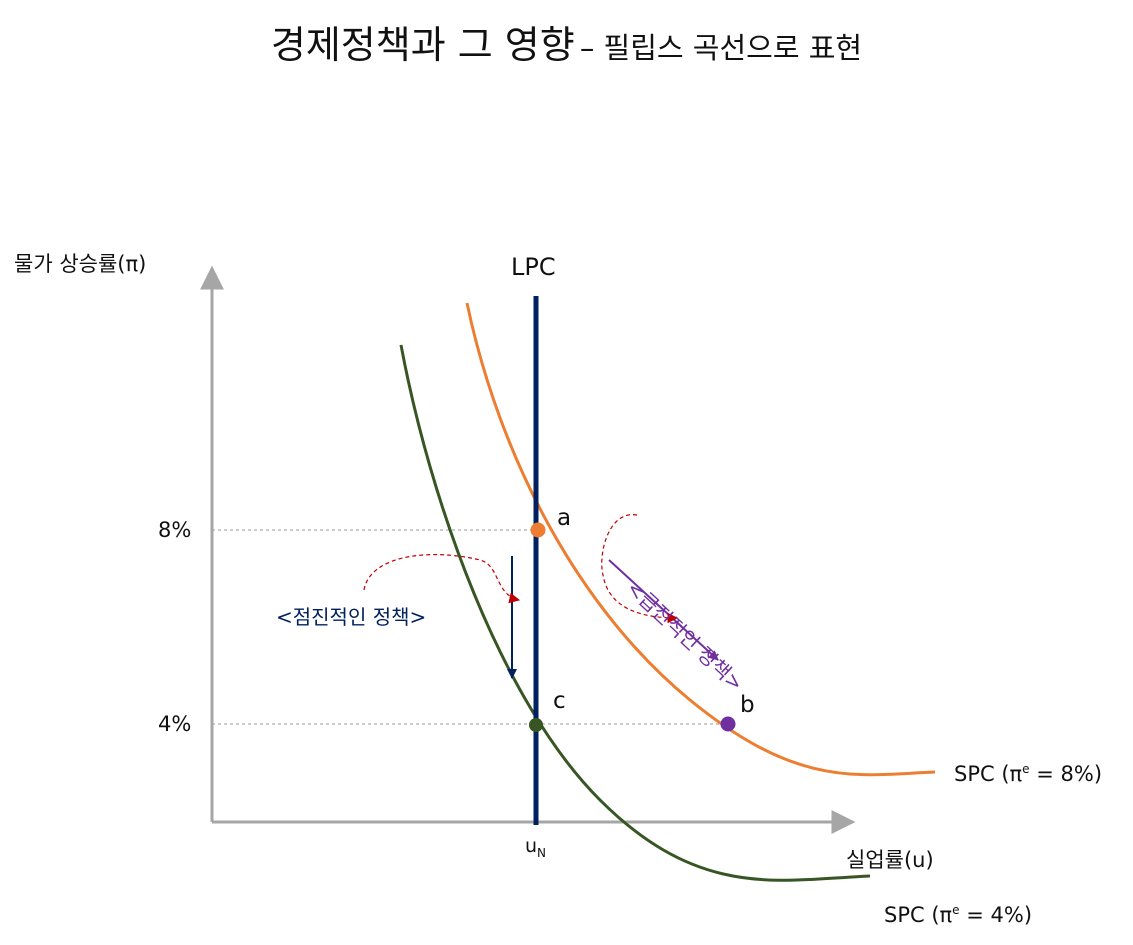  Describe the element at coordinates (536, 725) in the screenshot. I see `point-c` at that location.